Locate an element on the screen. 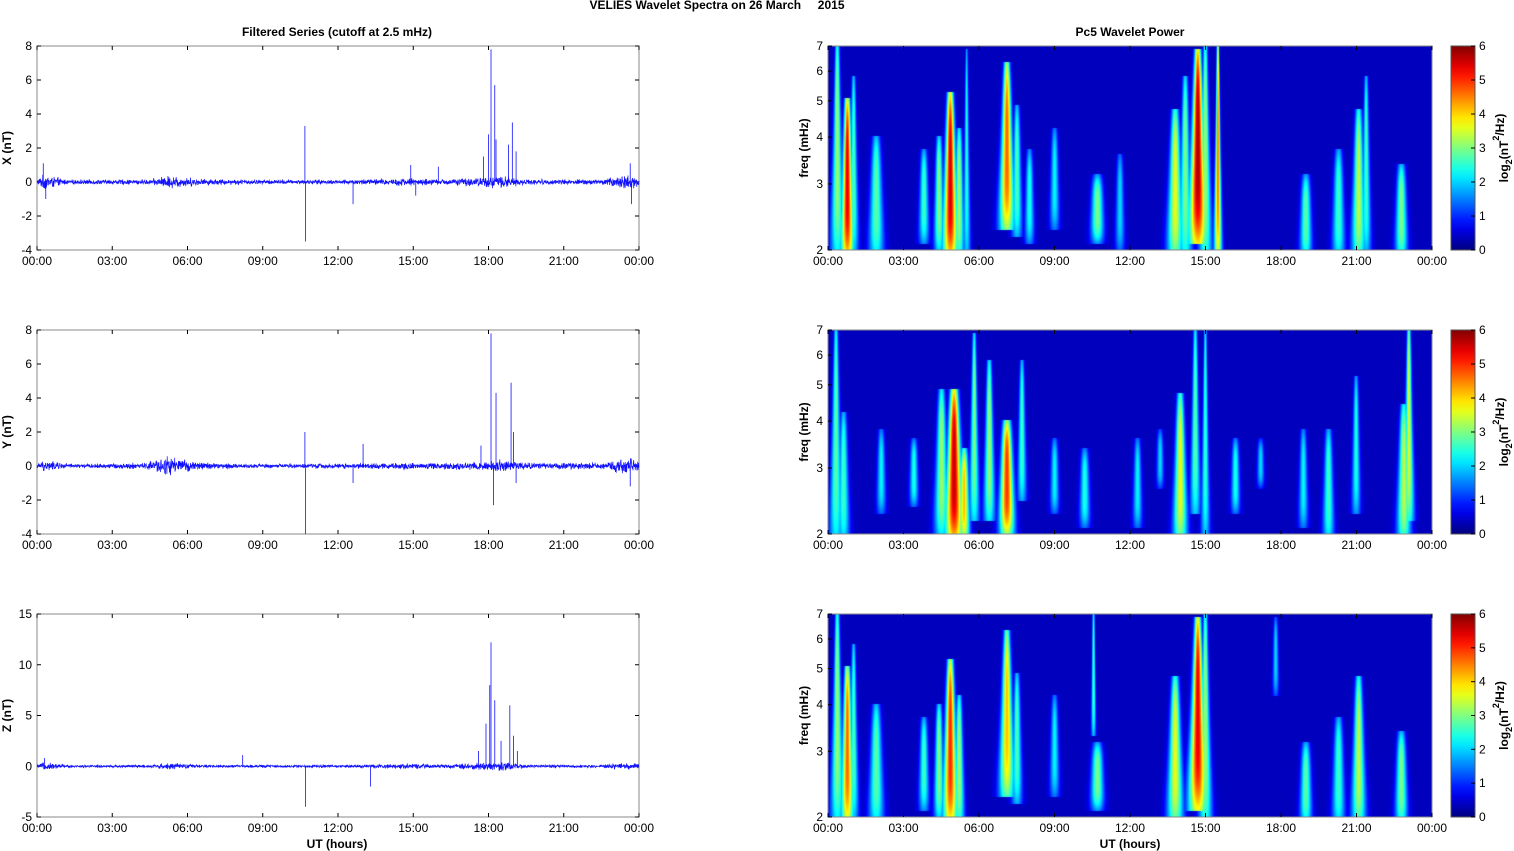 This screenshot has width=1514, height=851. y-tick-label: -5 is located at coordinates (26, 817).